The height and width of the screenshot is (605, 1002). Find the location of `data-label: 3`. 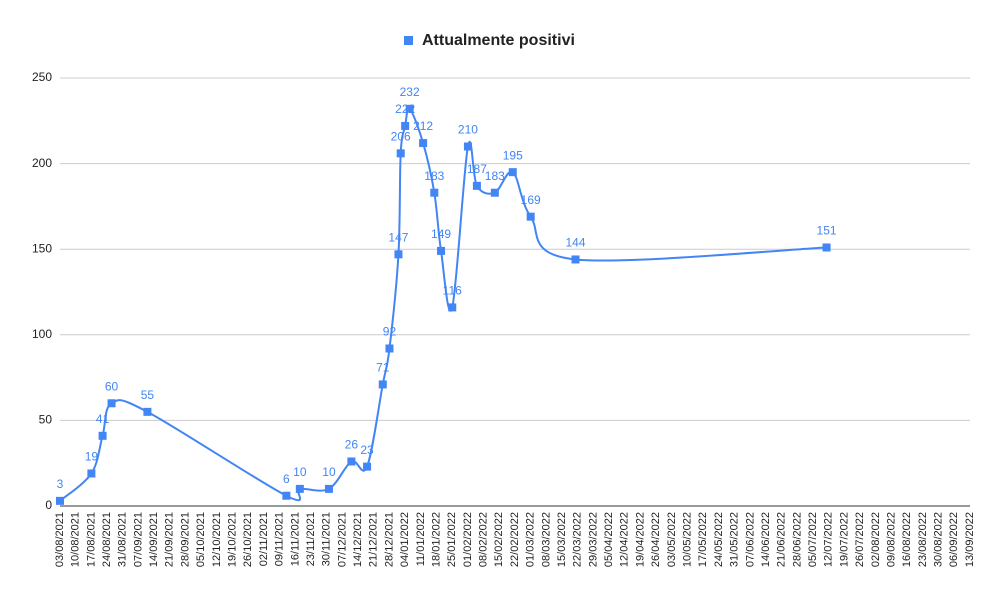

data-label: 3 is located at coordinates (60, 484).